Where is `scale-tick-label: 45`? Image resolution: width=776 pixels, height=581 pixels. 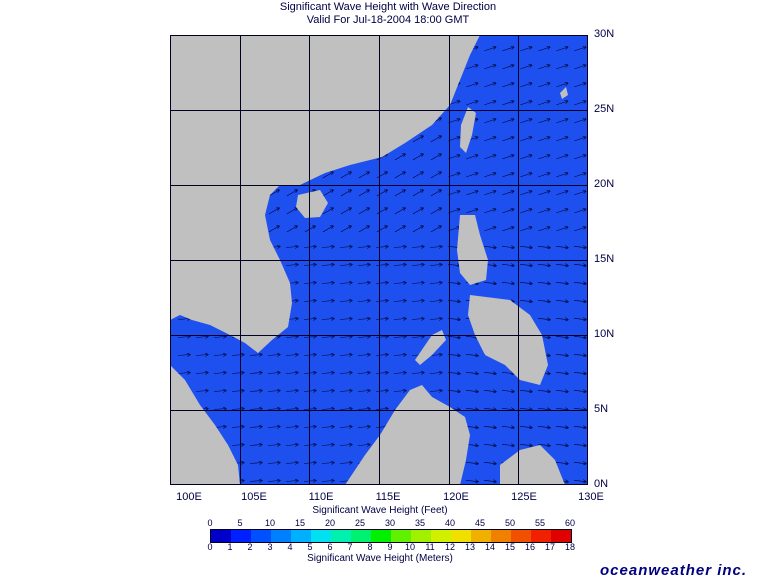 scale-tick-label: 45 is located at coordinates (479, 523).